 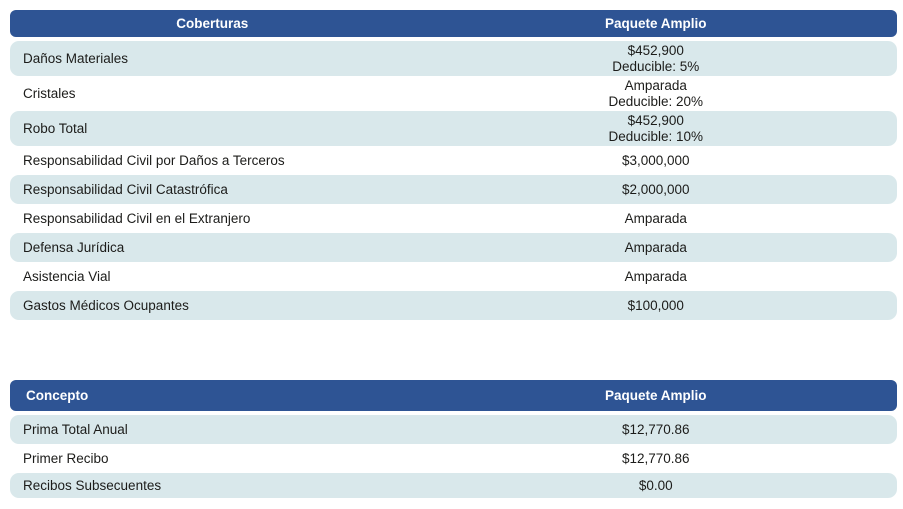 I want to click on coverages-header-row: Coberturas Paquete Amplio, so click(x=453, y=23).